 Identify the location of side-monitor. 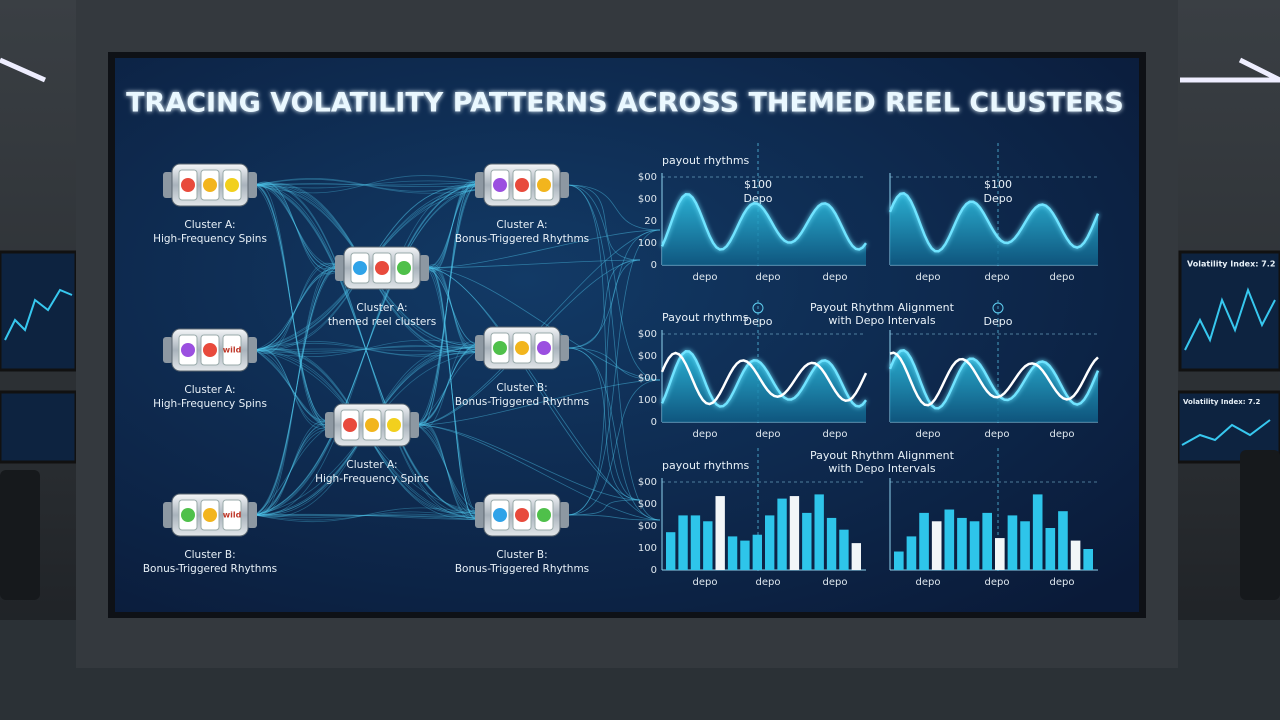
(1229, 311).